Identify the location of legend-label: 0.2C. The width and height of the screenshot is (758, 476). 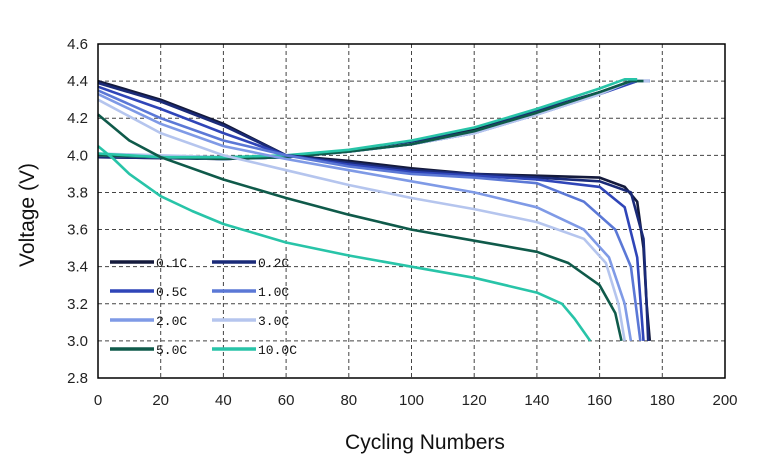
(273, 263).